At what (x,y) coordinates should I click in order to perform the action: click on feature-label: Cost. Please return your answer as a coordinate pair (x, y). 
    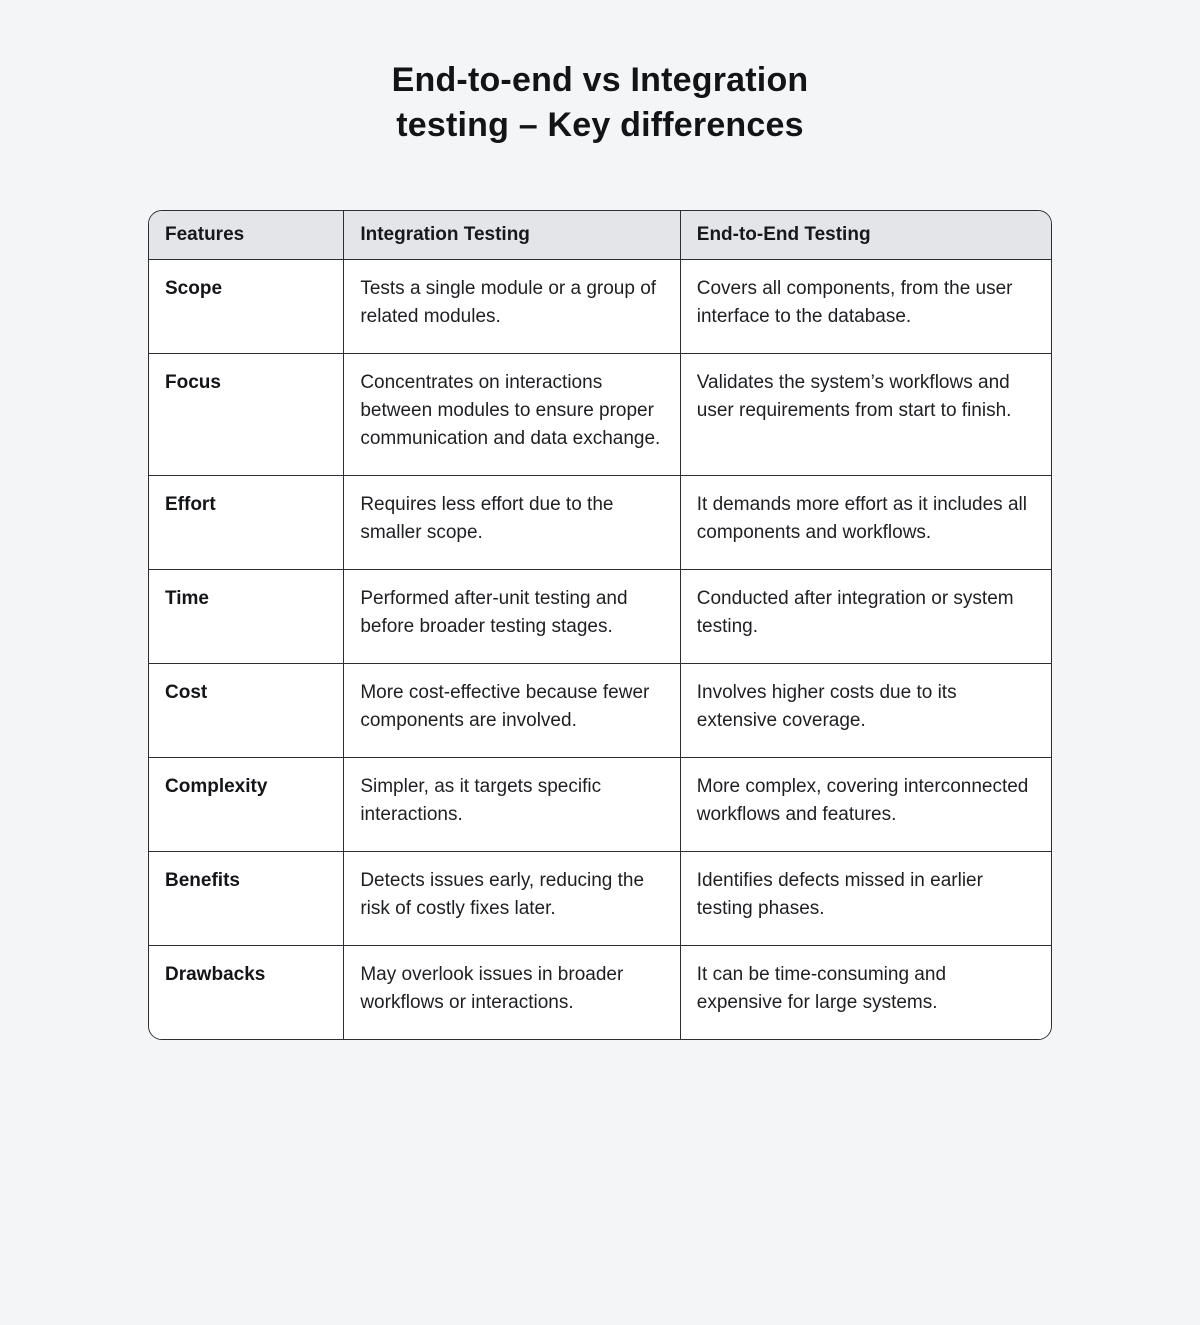
    Looking at the image, I should click on (247, 710).